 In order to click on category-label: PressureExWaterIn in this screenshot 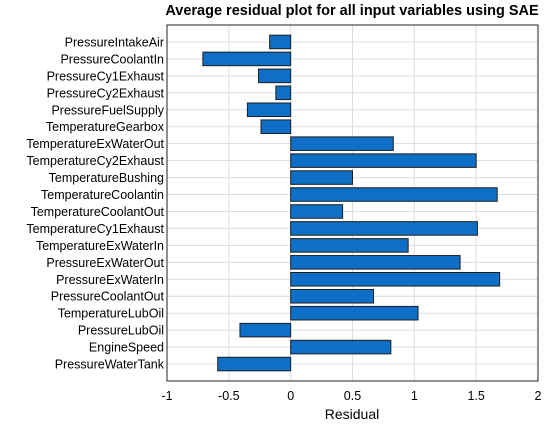, I will do `click(110, 280)`.